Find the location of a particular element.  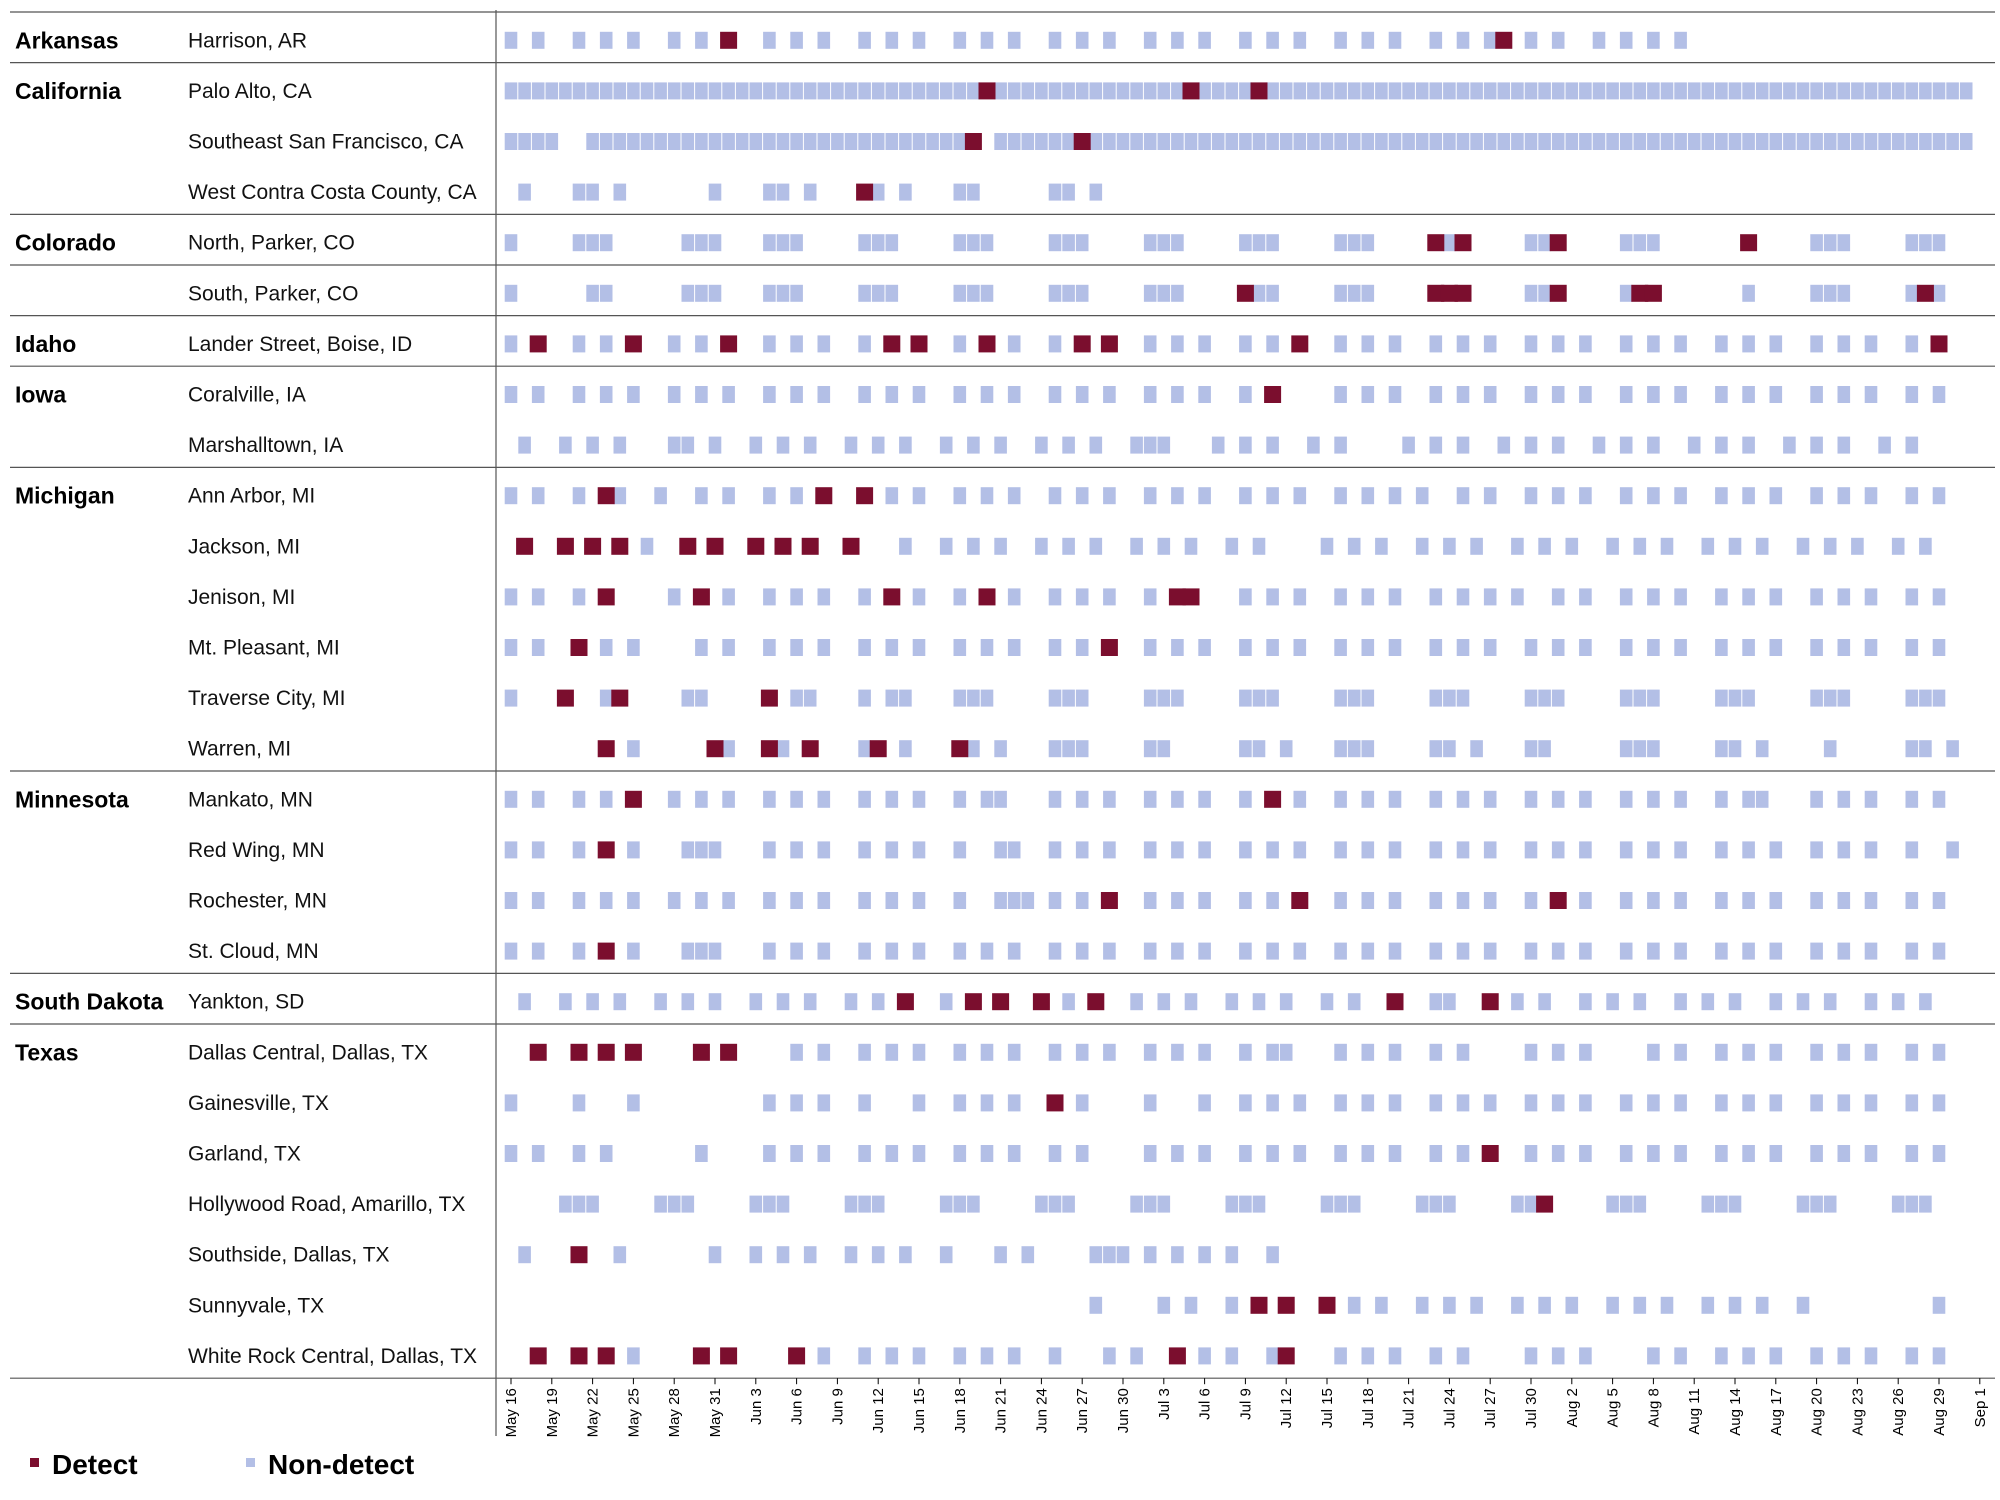

site-label: West Contra Costa County, CA is located at coordinates (332, 192).